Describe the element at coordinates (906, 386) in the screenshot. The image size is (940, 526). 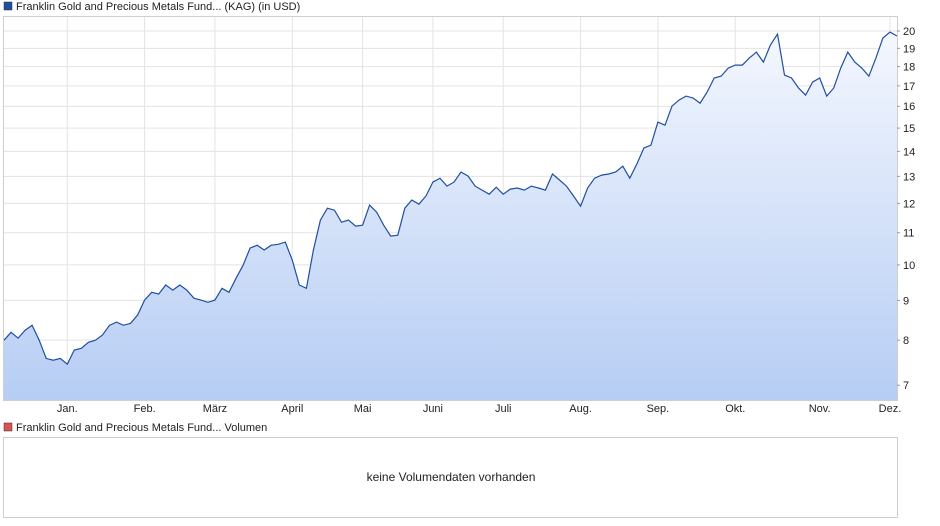
I see `y-tick-label: 7` at that location.